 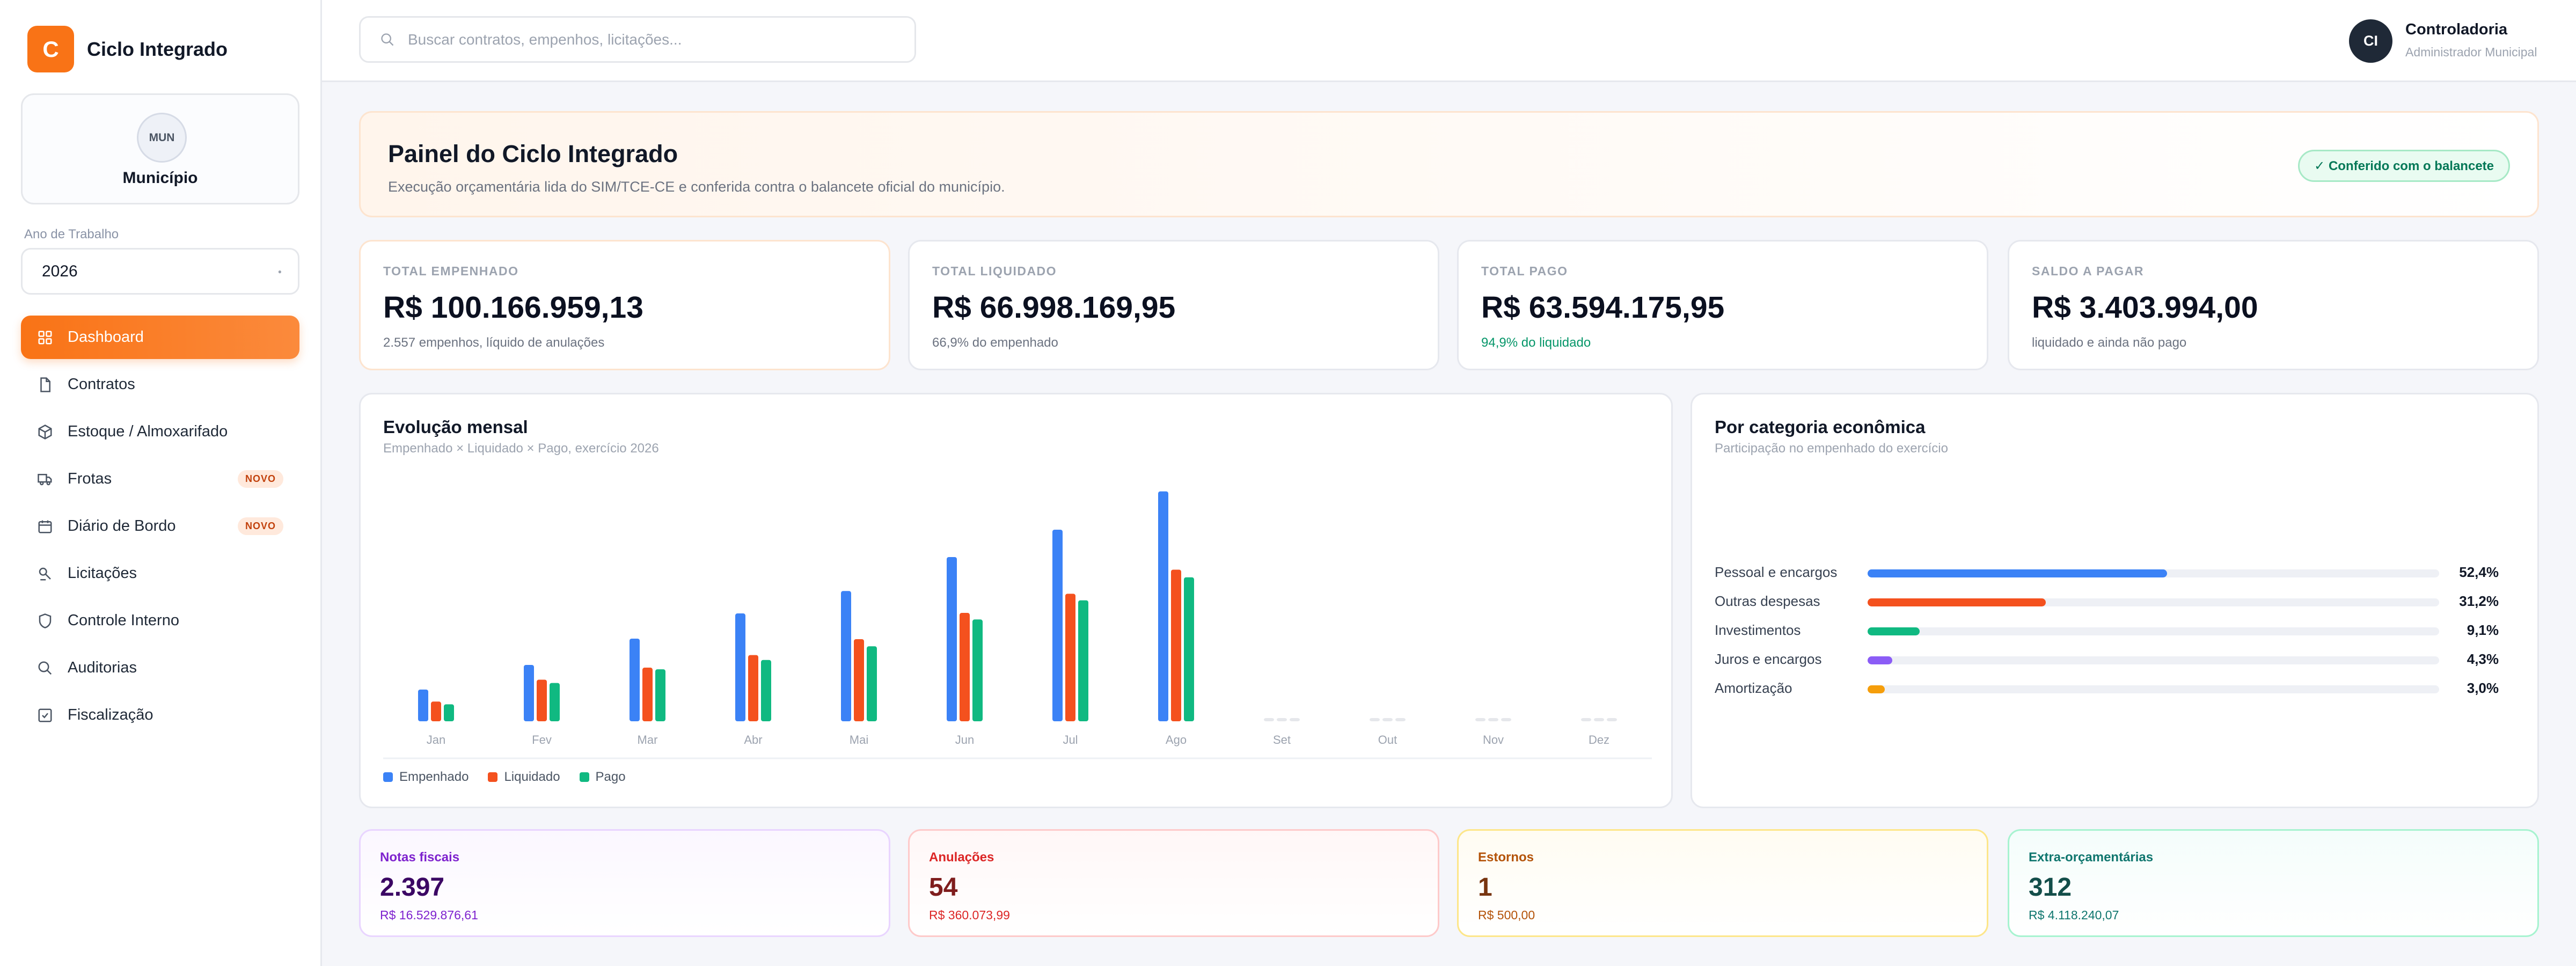 What do you see at coordinates (995, 342) in the screenshot?
I see `kpi-sub: 66,9% do empenhado` at bounding box center [995, 342].